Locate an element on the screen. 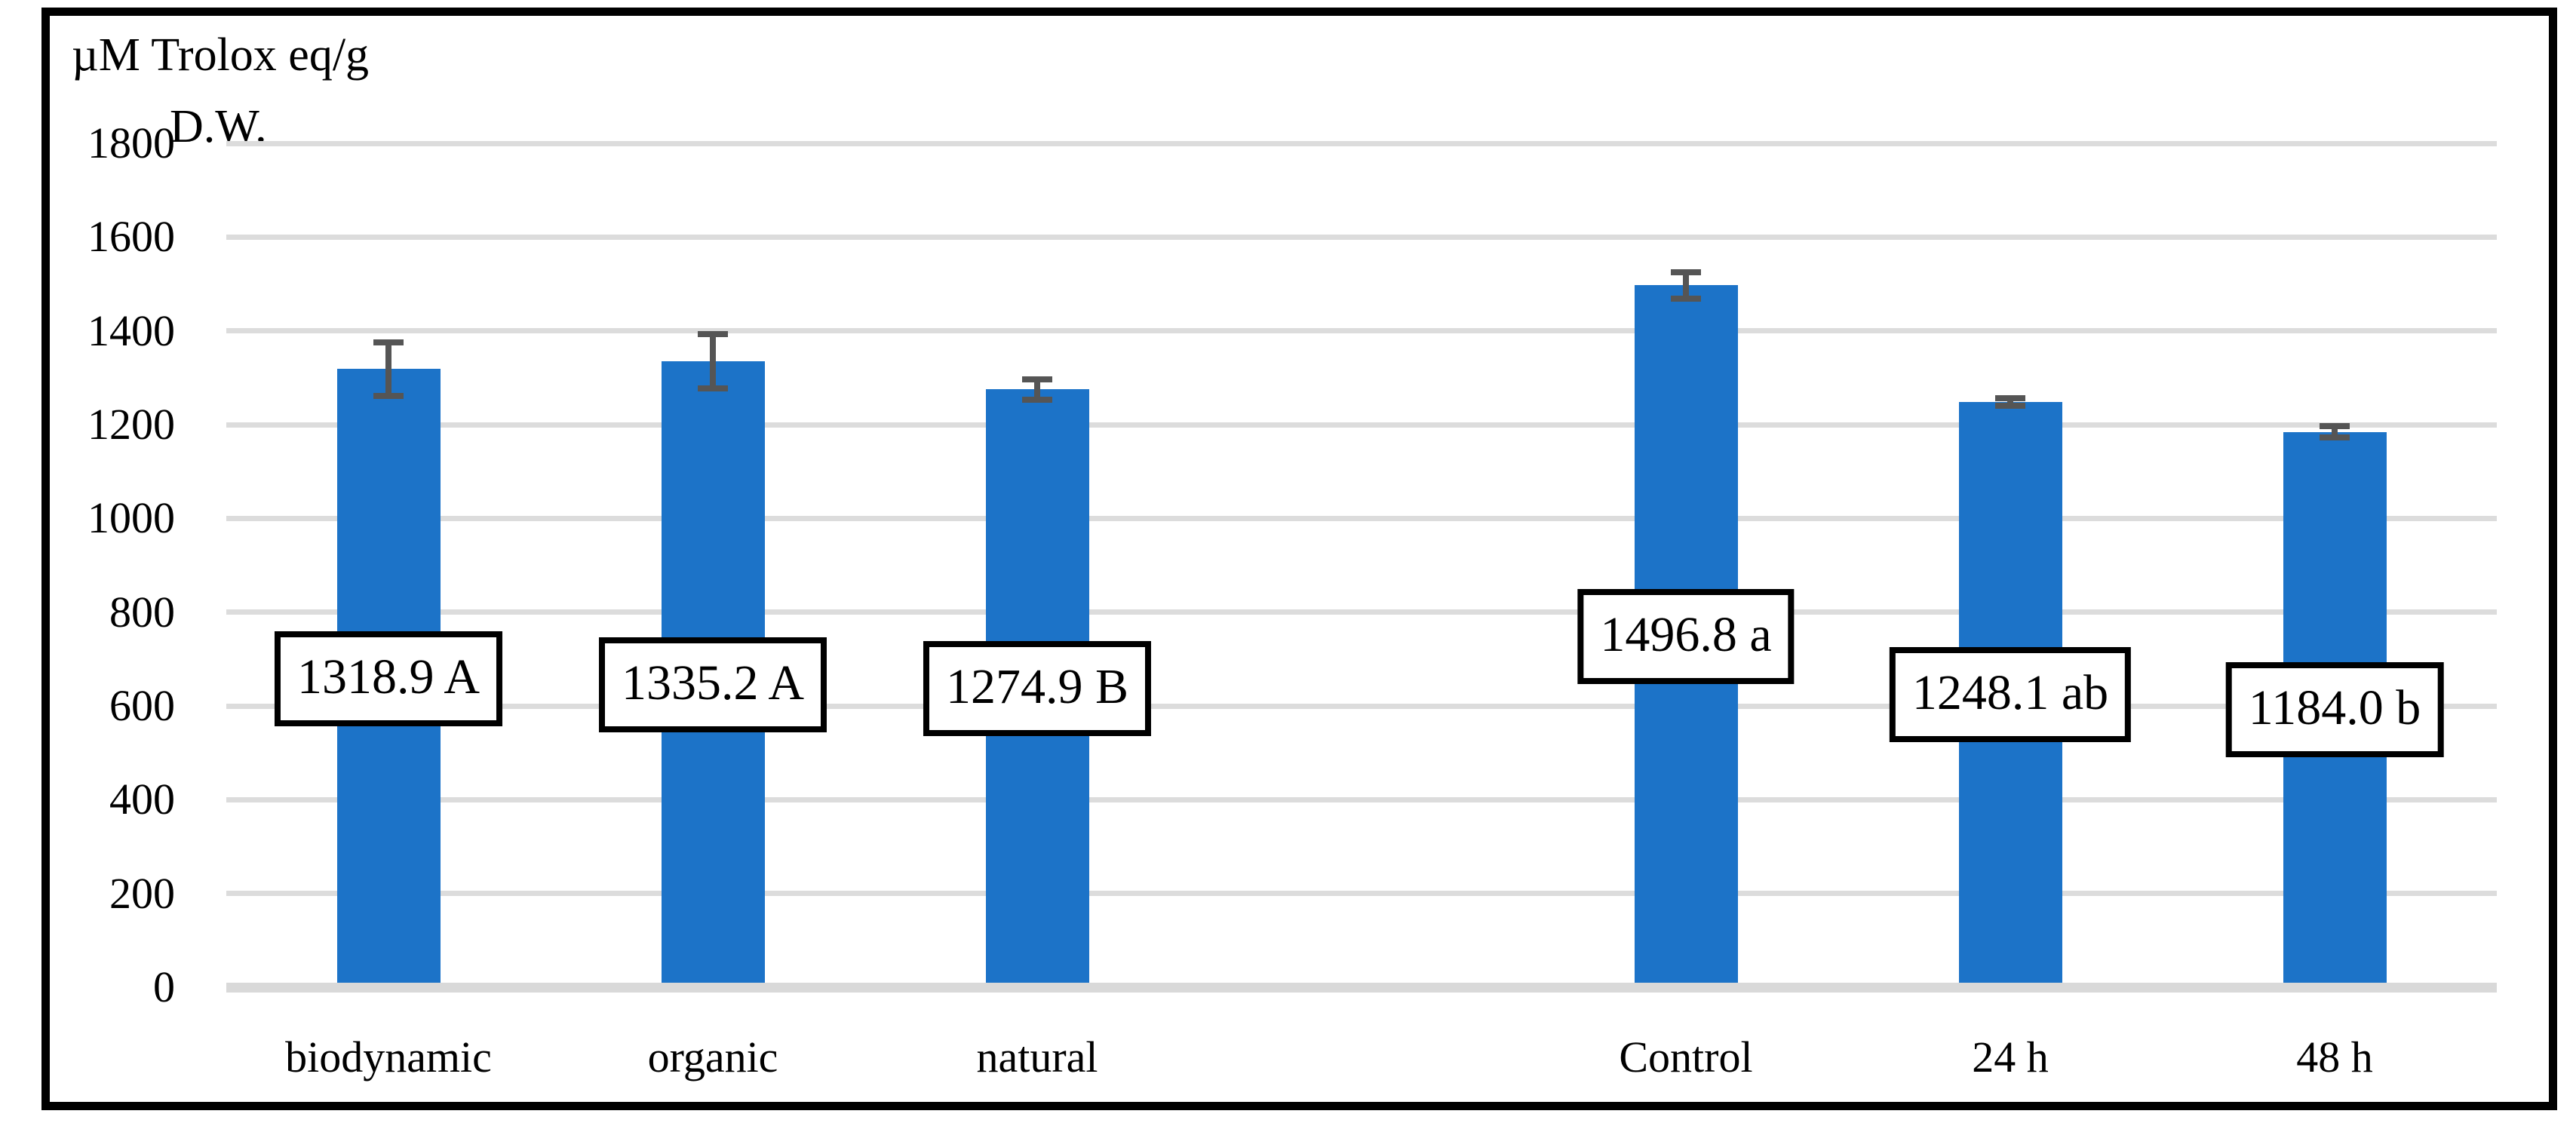 Image resolution: width=2576 pixels, height=1123 pixels. error-bar-cap-bottom-natural is located at coordinates (1037, 400).